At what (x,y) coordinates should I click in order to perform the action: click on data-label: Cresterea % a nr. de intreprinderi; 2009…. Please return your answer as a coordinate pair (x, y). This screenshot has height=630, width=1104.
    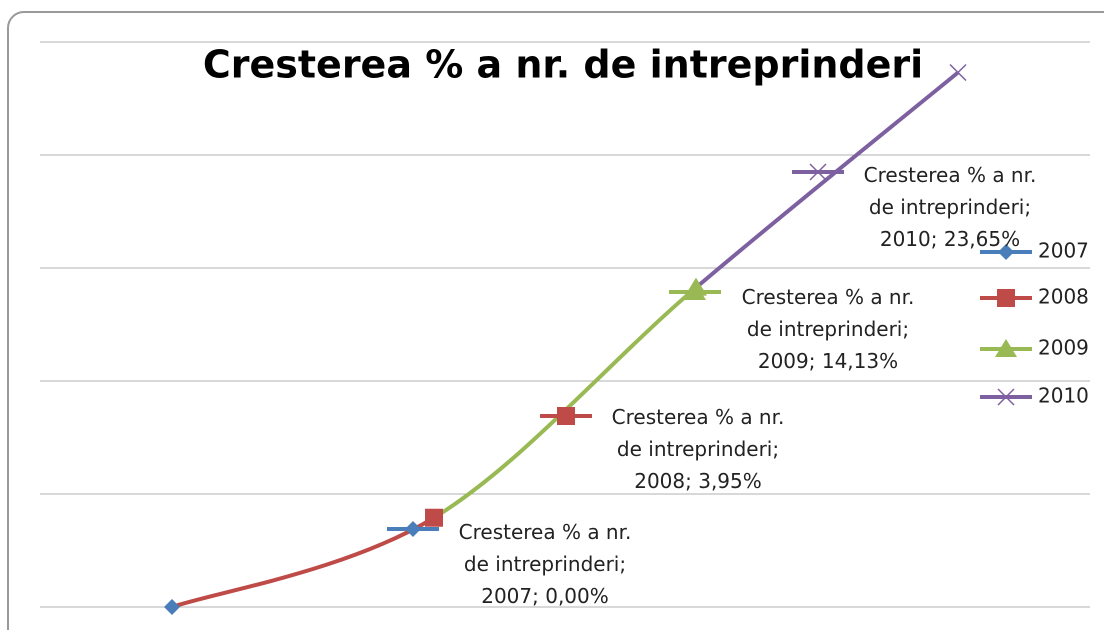
    Looking at the image, I should click on (828, 329).